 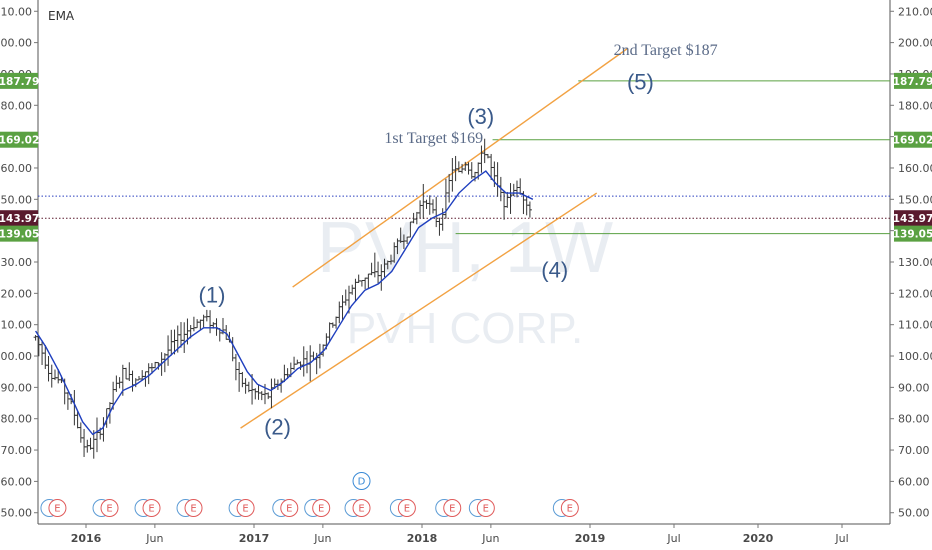 What do you see at coordinates (17, 387) in the screenshot?
I see `y-tick-label-left: 90.00` at bounding box center [17, 387].